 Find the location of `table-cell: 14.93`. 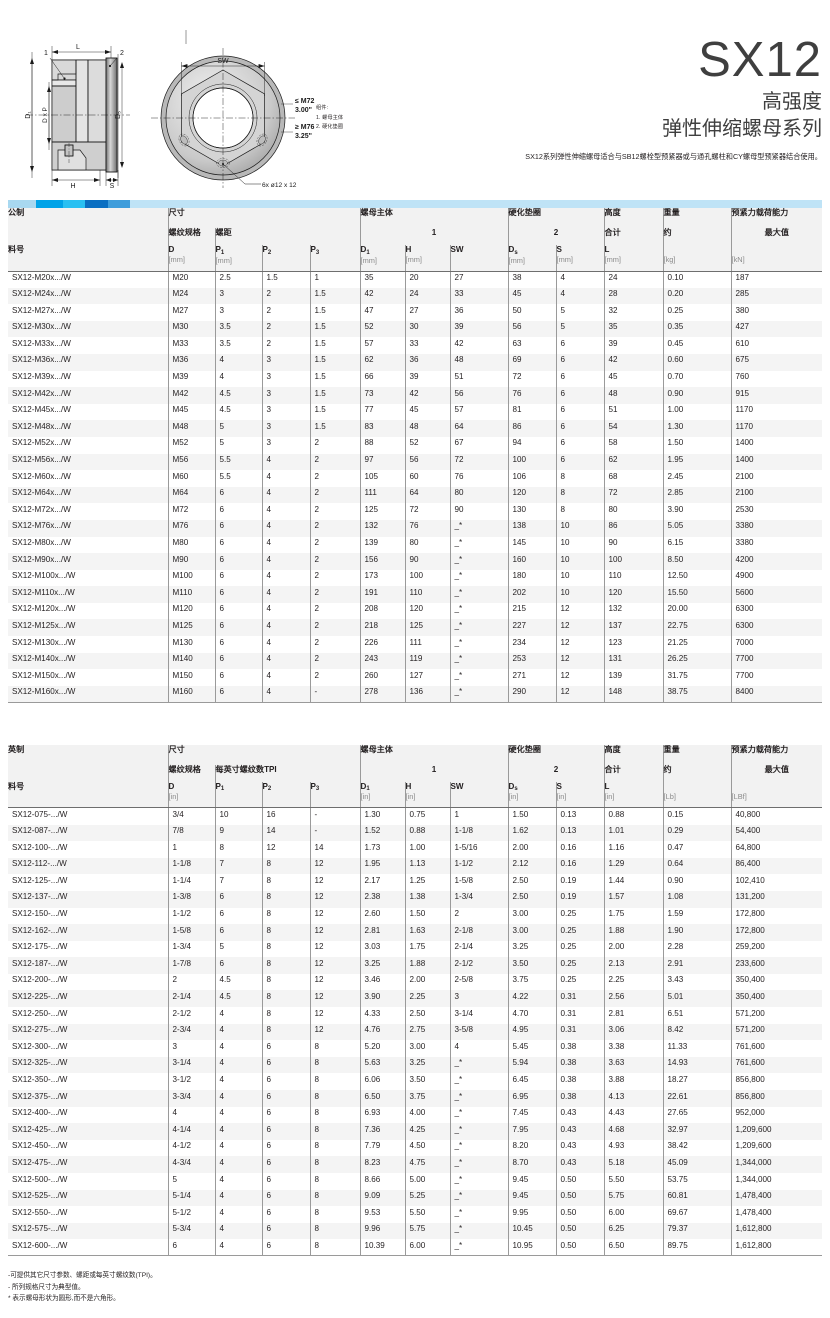

table-cell: 14.93 is located at coordinates (697, 1065).